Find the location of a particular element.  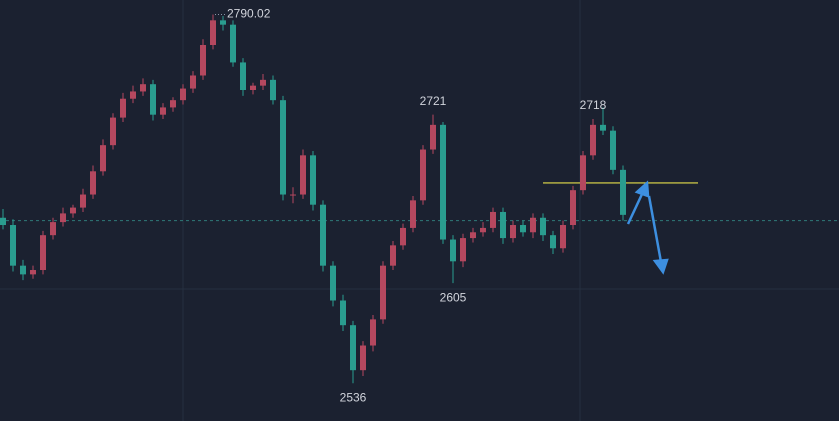

extreme-label: 2605 is located at coordinates (453, 297).